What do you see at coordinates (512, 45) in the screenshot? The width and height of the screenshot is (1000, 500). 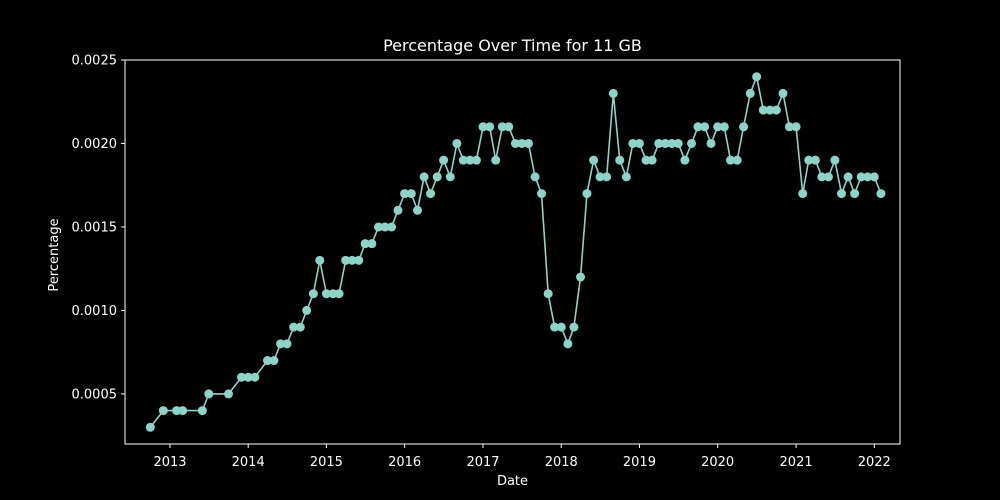 I see `chart-title: Percentage Over Time for 11 GB` at bounding box center [512, 45].